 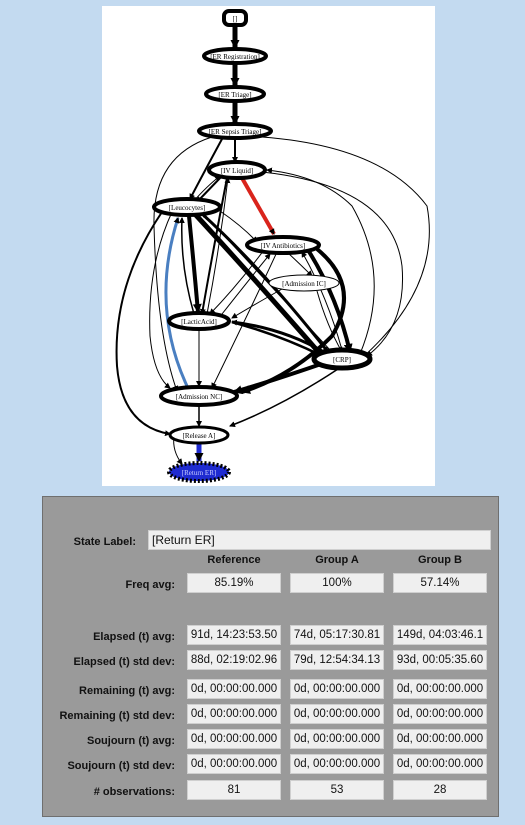 What do you see at coordinates (440, 560) in the screenshot?
I see `column-header-group-b: Group B` at bounding box center [440, 560].